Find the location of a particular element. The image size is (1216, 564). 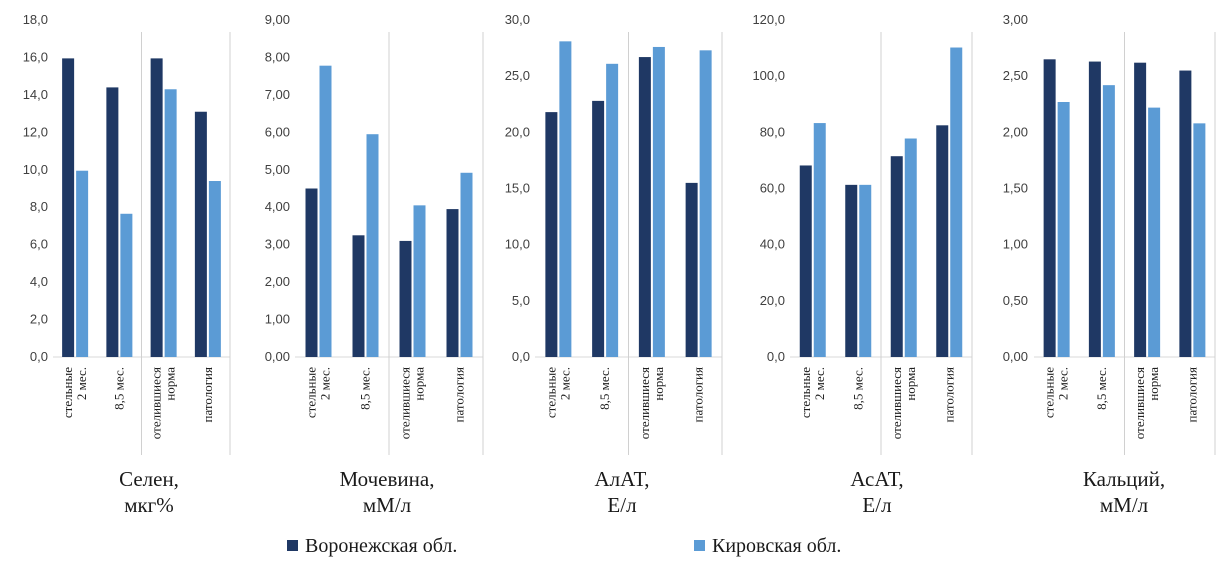

panel-title: Мочевина, is located at coordinates (387, 479).